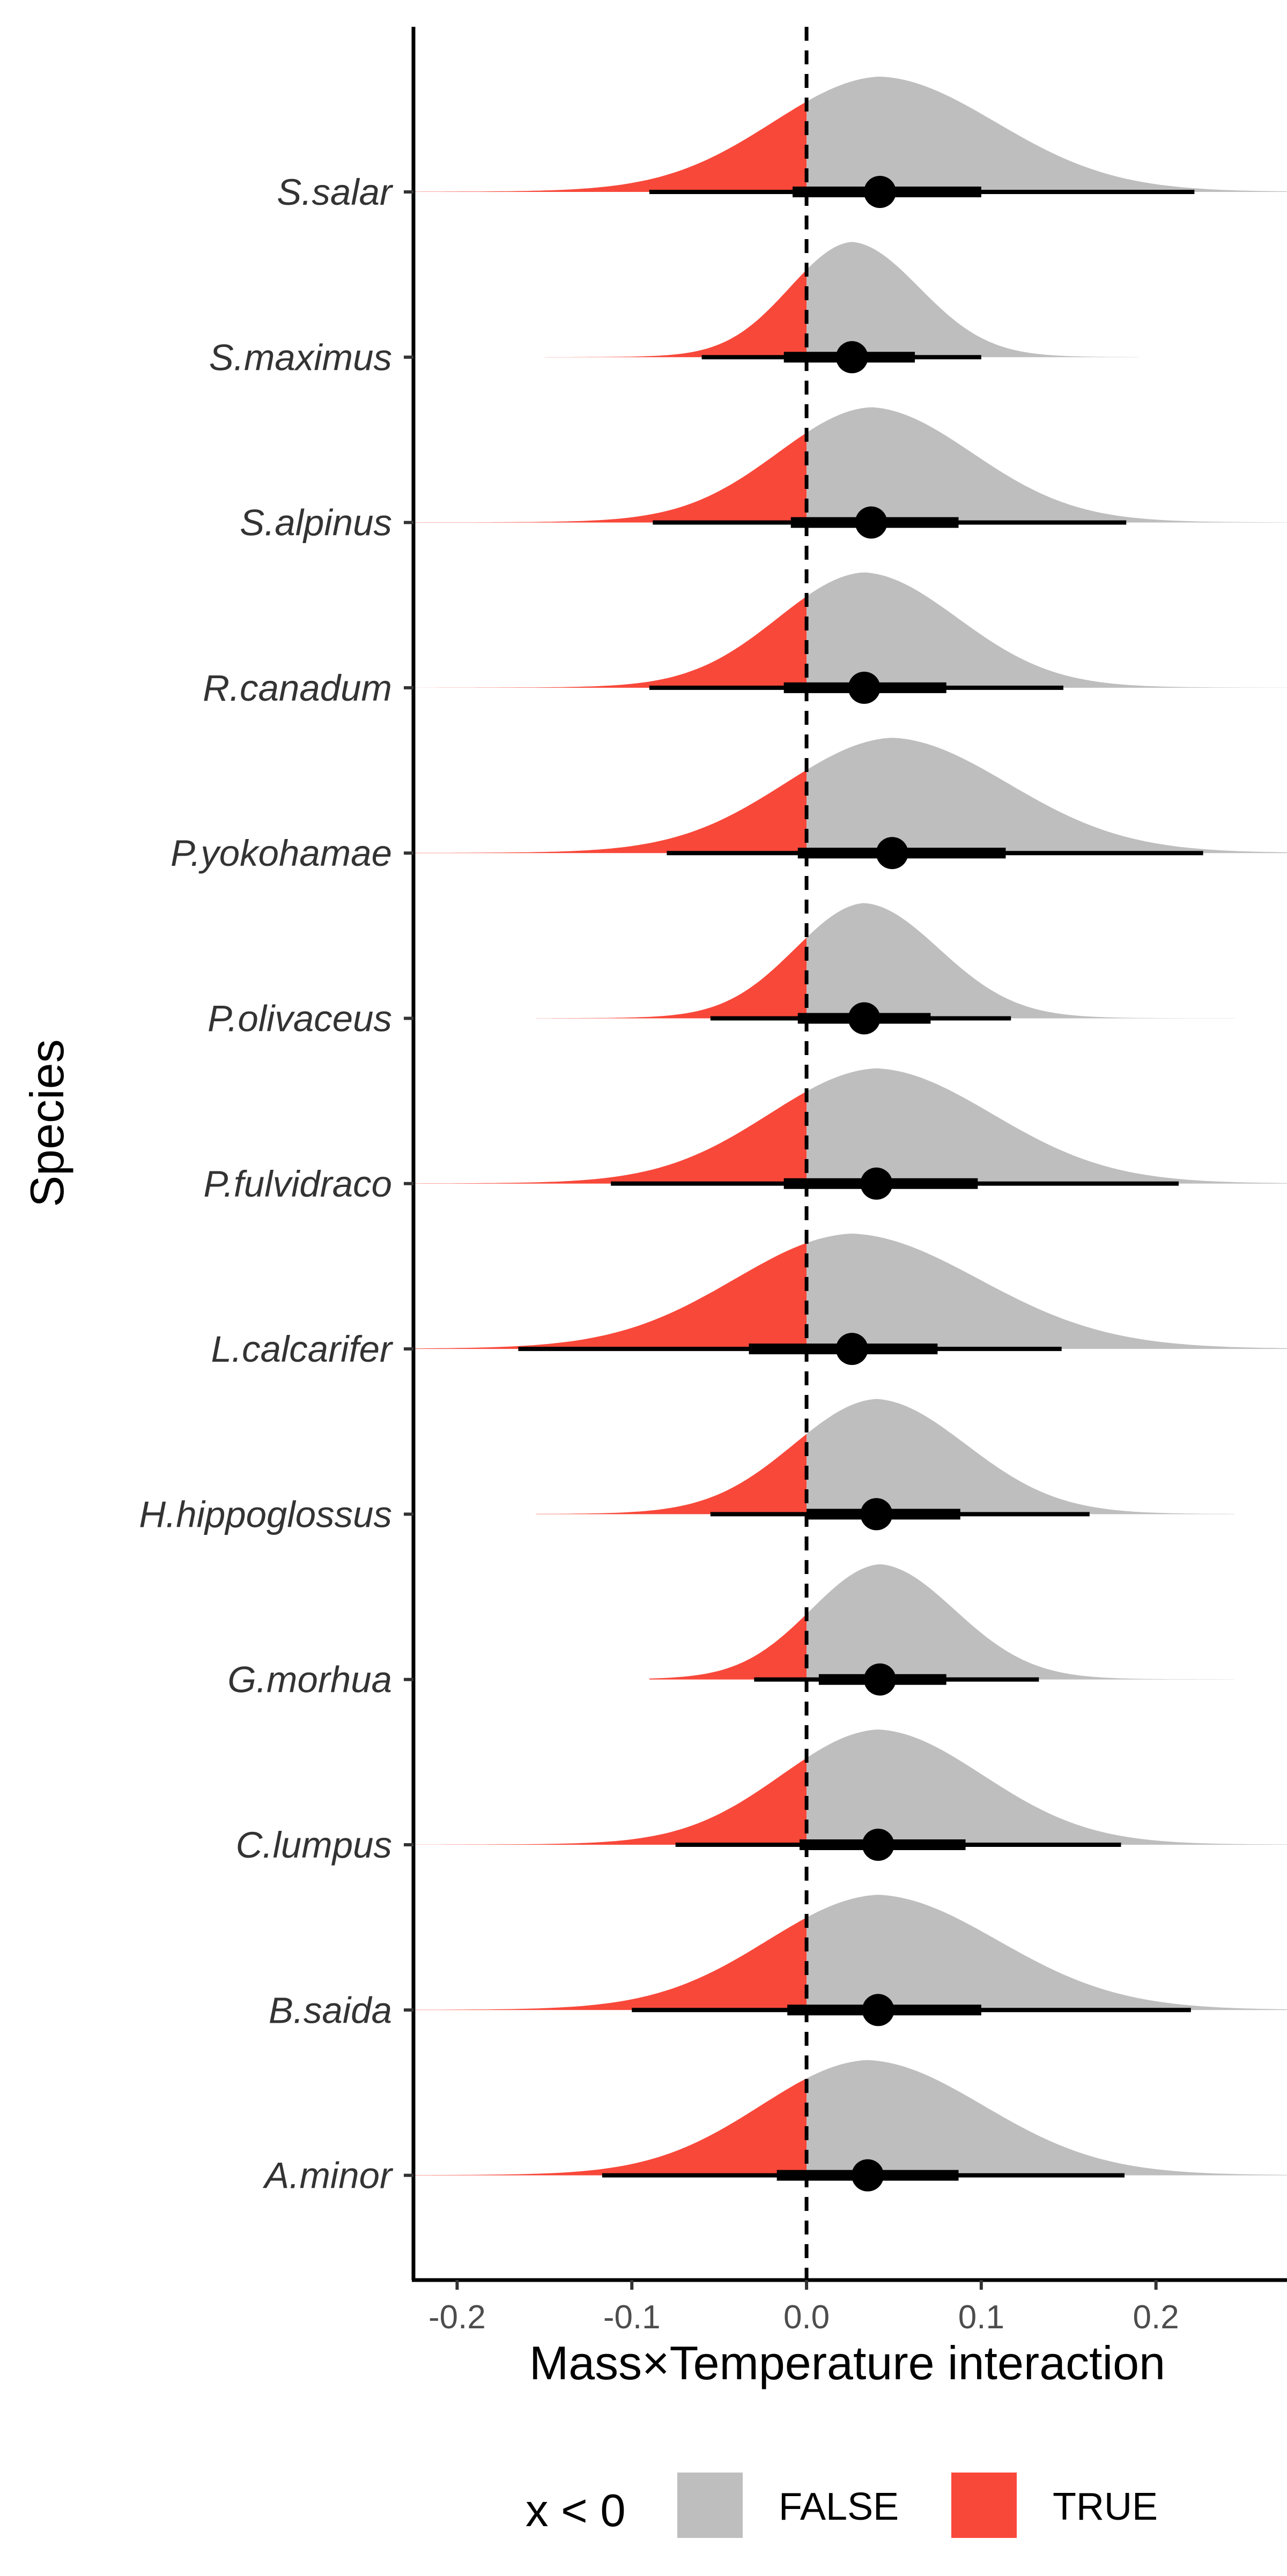 Image resolution: width=1287 pixels, height=2576 pixels. I want to click on density-negative-p-yokohamae, so click(610, 812).